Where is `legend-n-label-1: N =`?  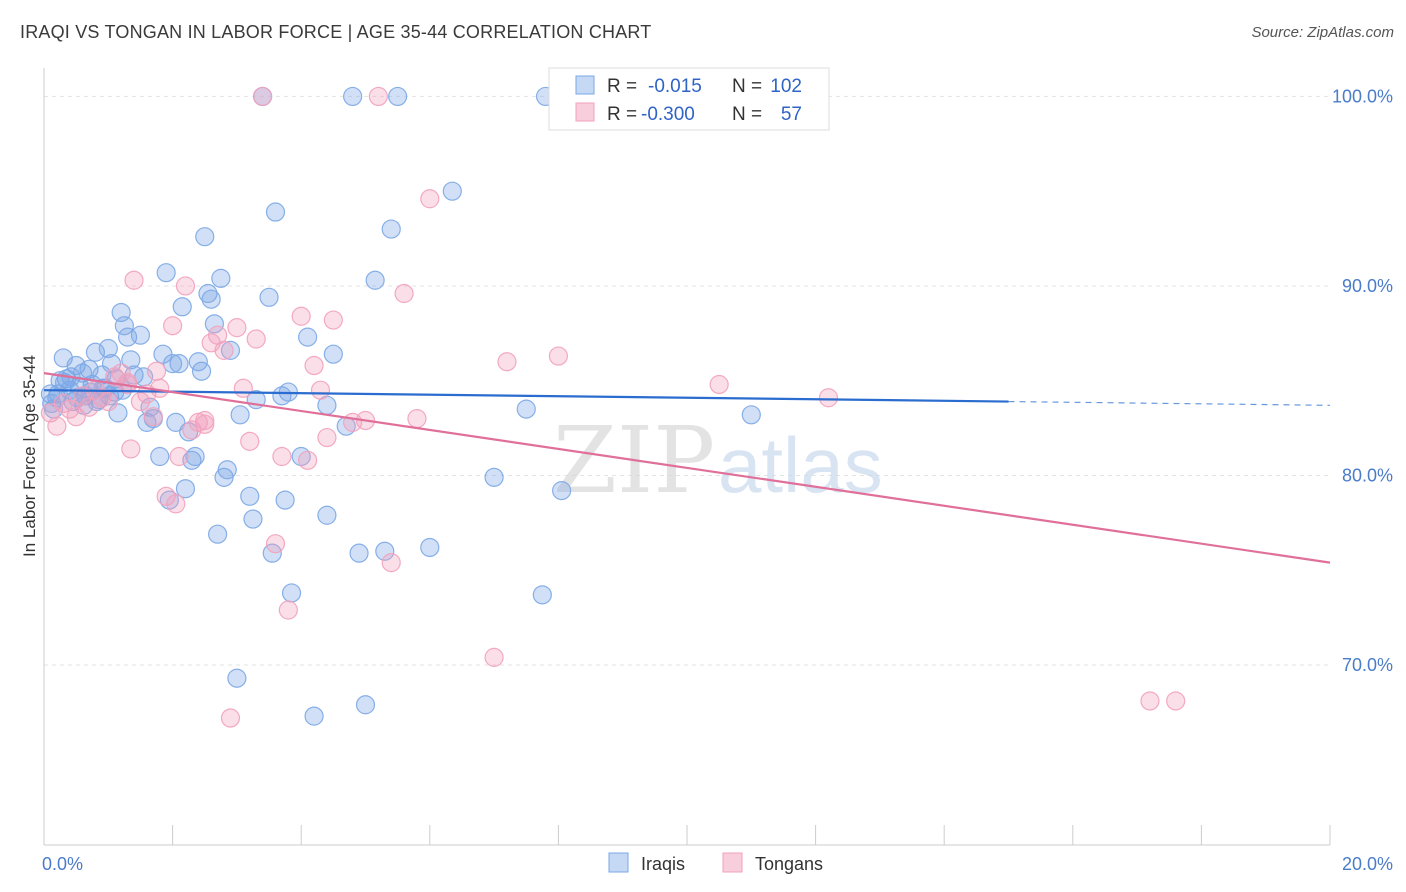
legend-n-label-1: N = is located at coordinates (747, 86).